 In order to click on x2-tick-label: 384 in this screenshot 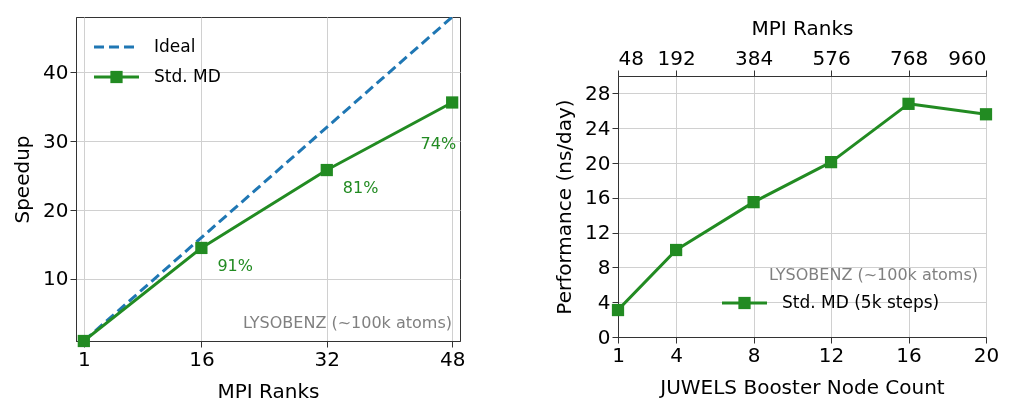, I will do `click(754, 57)`.